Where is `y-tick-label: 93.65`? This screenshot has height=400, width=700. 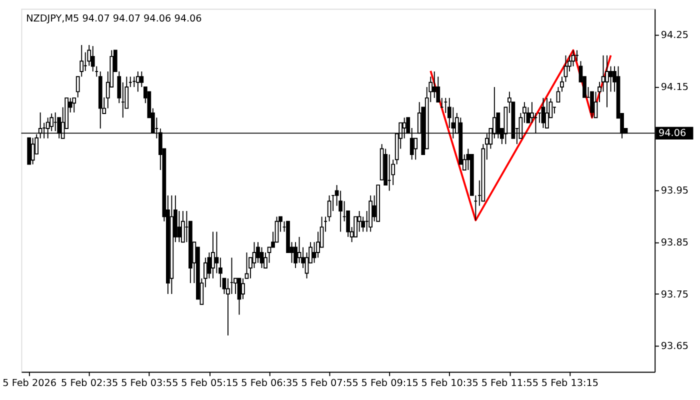 y-tick-label: 93.65 is located at coordinates (674, 346).